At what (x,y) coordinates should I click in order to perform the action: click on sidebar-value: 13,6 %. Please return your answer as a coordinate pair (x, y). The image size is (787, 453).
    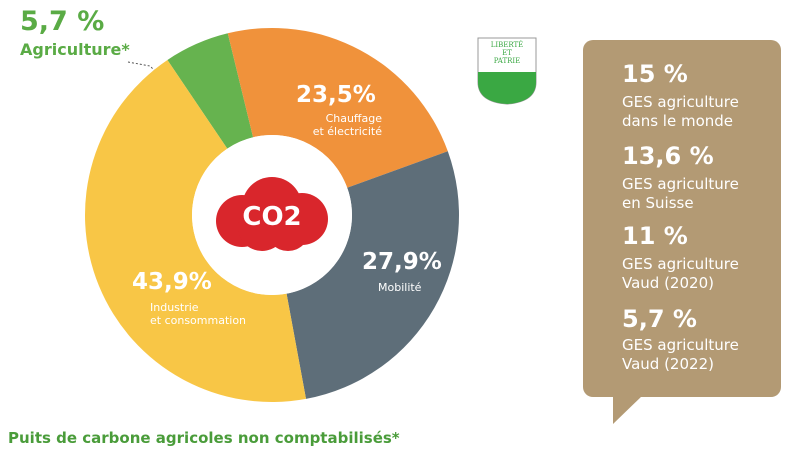
    Looking at the image, I should click on (668, 156).